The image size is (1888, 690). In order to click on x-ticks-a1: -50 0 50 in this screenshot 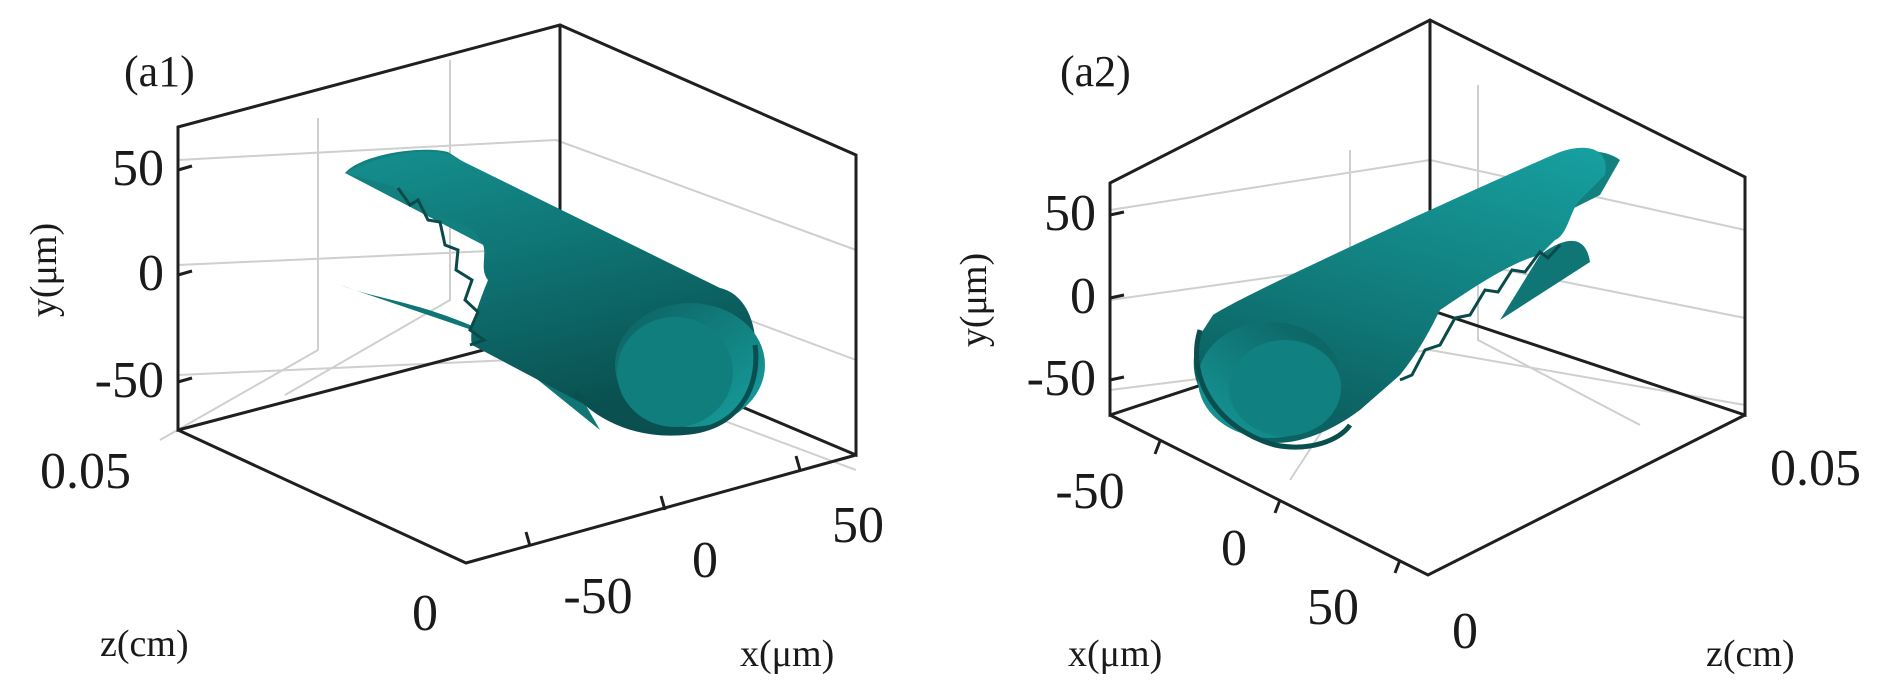, I will do `click(704, 540)`.